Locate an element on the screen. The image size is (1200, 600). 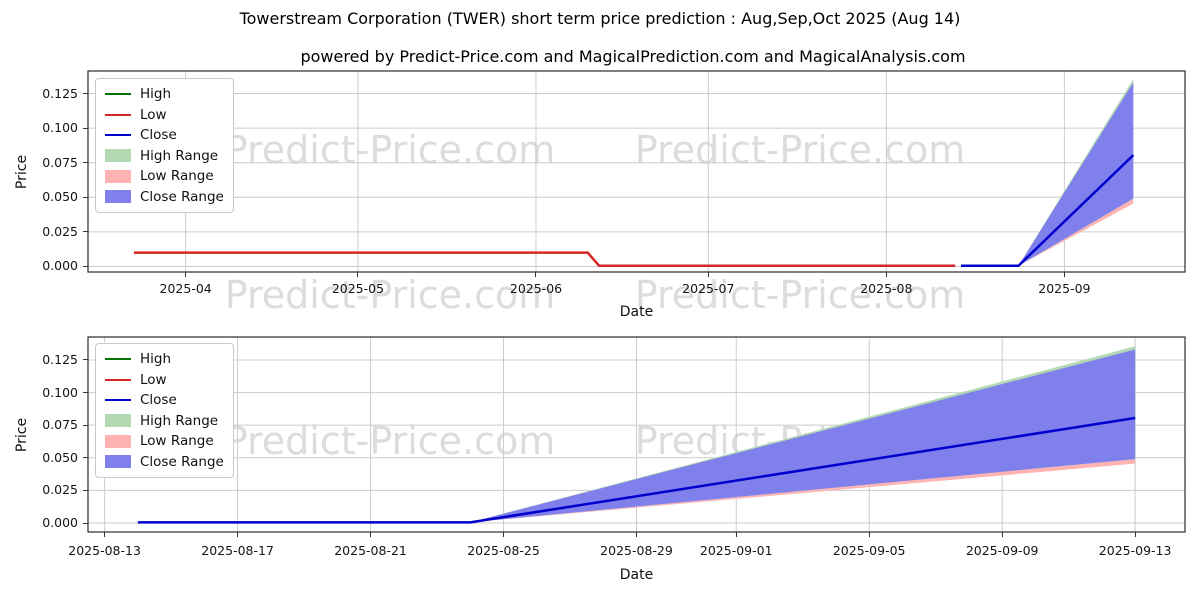
x-tick-label: 2025-09 is located at coordinates (1064, 288).